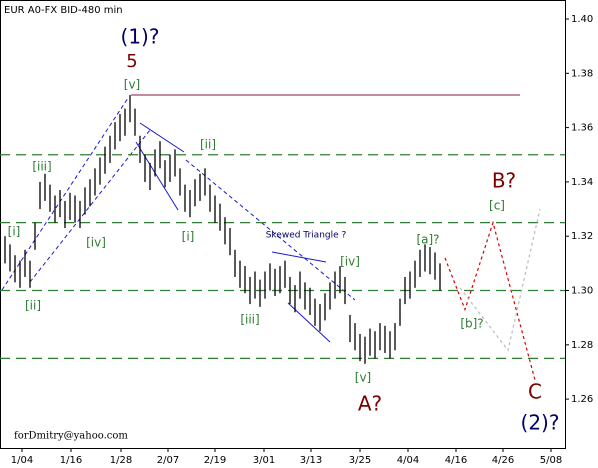 Image resolution: width=598 pixels, height=468 pixels. I want to click on chart-title: EUR A0-FX BID-480 min, so click(63, 10).